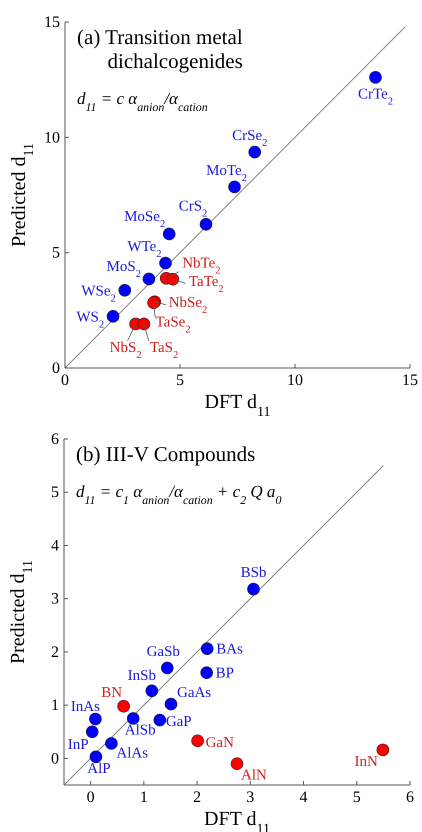 The width and height of the screenshot is (422, 832). Describe the element at coordinates (230, 650) in the screenshot. I see `annotation: BAs` at that location.